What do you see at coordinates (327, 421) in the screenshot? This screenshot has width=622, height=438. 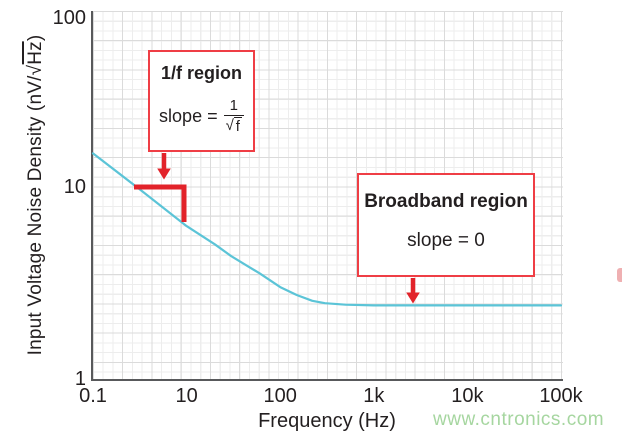 I see `x-axis-title: Frequency (Hz)` at bounding box center [327, 421].